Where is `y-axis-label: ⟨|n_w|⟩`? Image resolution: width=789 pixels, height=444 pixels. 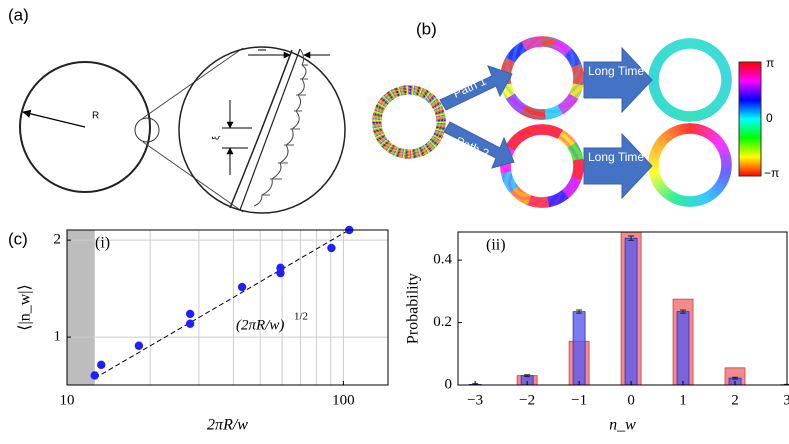 y-axis-label: ⟨|n_w|⟩ is located at coordinates (25, 307).